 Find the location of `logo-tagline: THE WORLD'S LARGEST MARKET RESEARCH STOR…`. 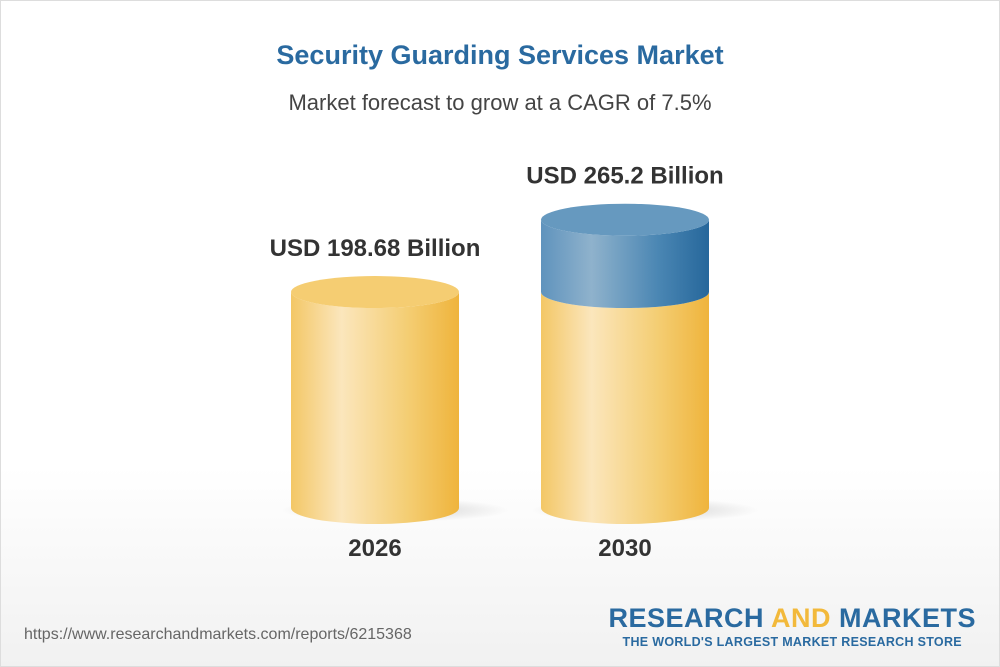

logo-tagline: THE WORLD'S LARGEST MARKET RESEARCH STOR… is located at coordinates (792, 642).